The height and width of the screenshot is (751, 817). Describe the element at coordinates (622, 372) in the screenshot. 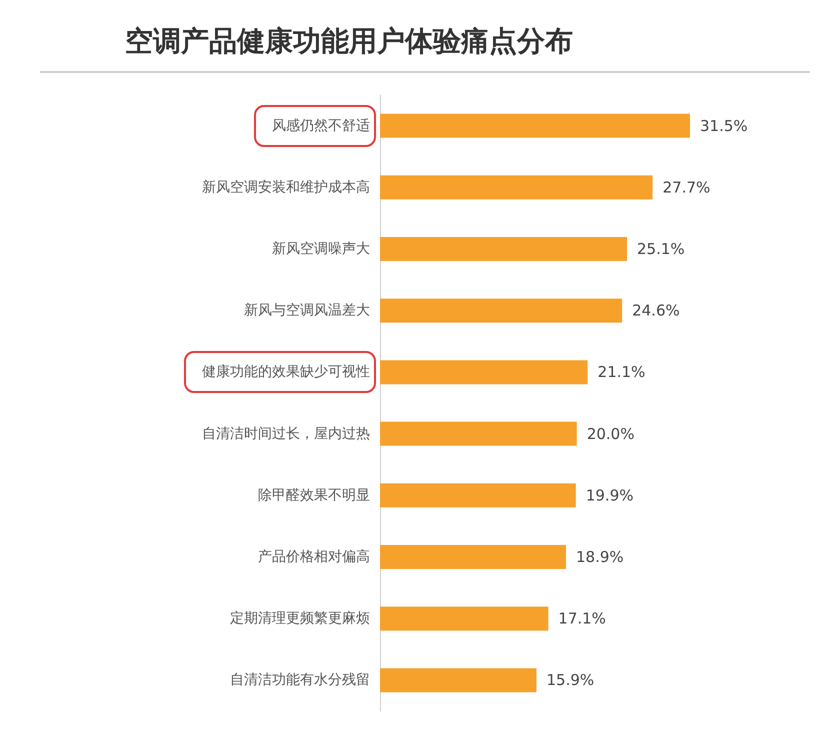

I see `data-label: 21.1%` at that location.